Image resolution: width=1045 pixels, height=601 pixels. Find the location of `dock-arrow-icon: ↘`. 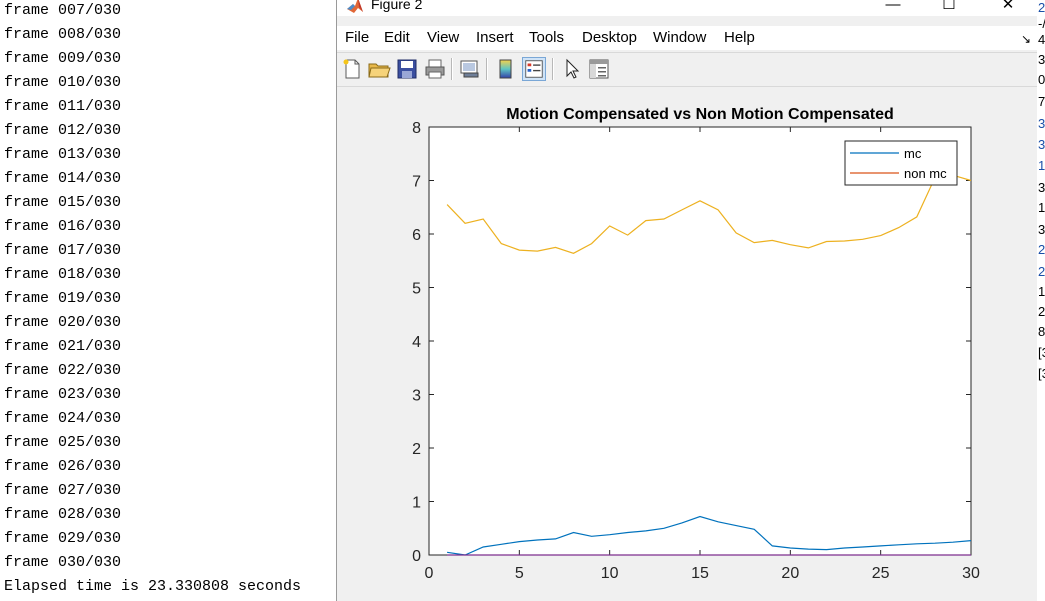

dock-arrow-icon: ↘ is located at coordinates (1025, 39).